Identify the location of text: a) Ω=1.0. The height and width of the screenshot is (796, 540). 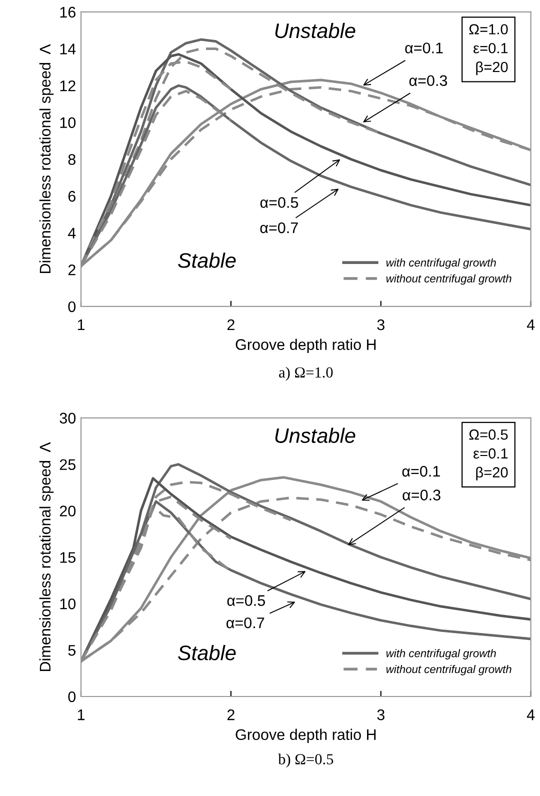
(306, 373).